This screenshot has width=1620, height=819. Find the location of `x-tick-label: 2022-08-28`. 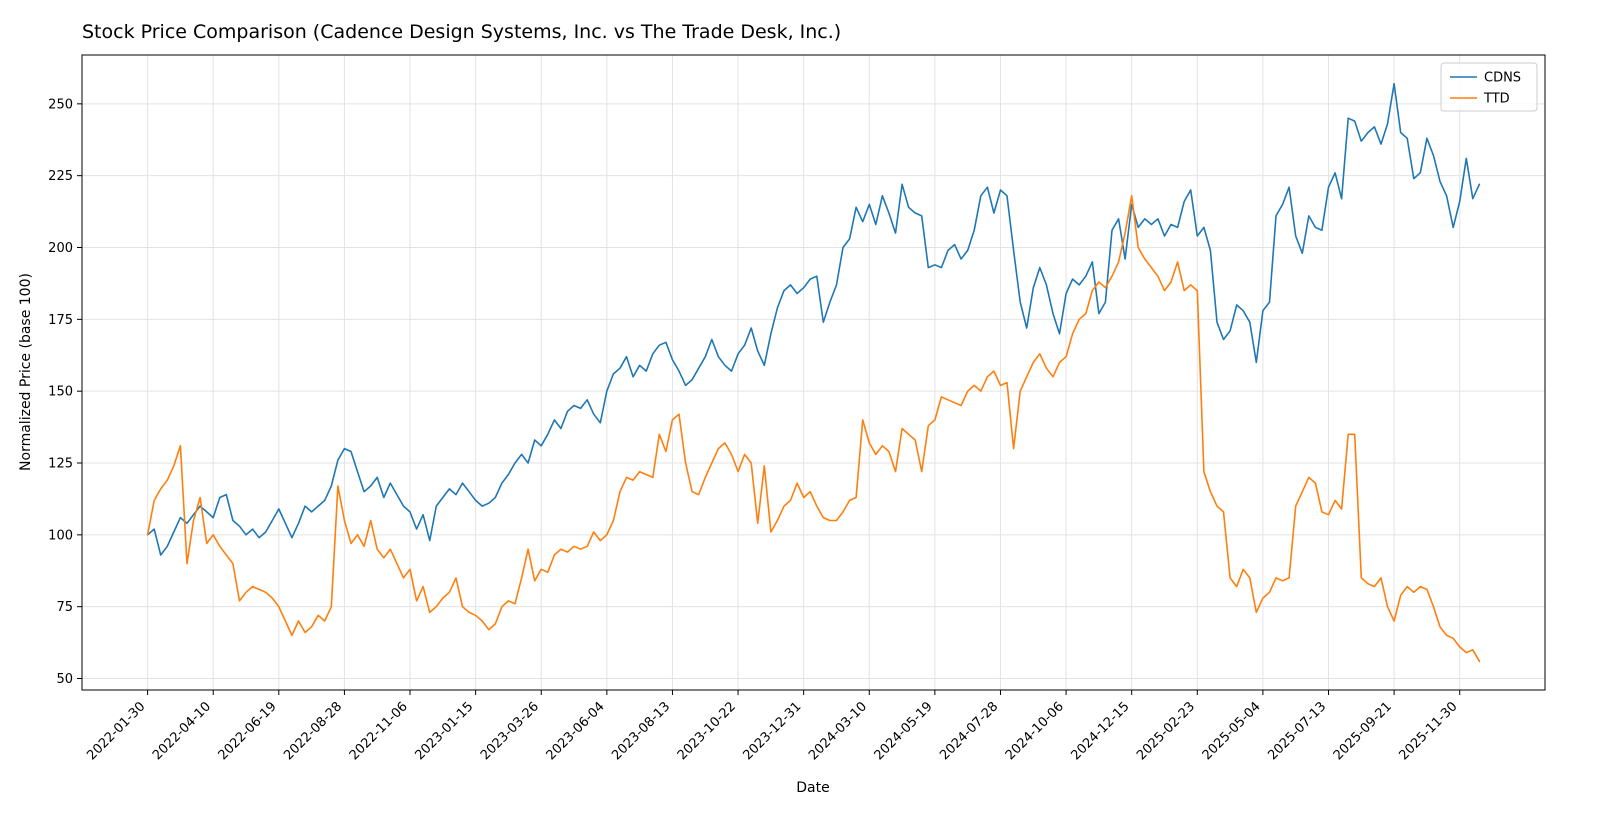

x-tick-label: 2022-08-28 is located at coordinates (313, 731).